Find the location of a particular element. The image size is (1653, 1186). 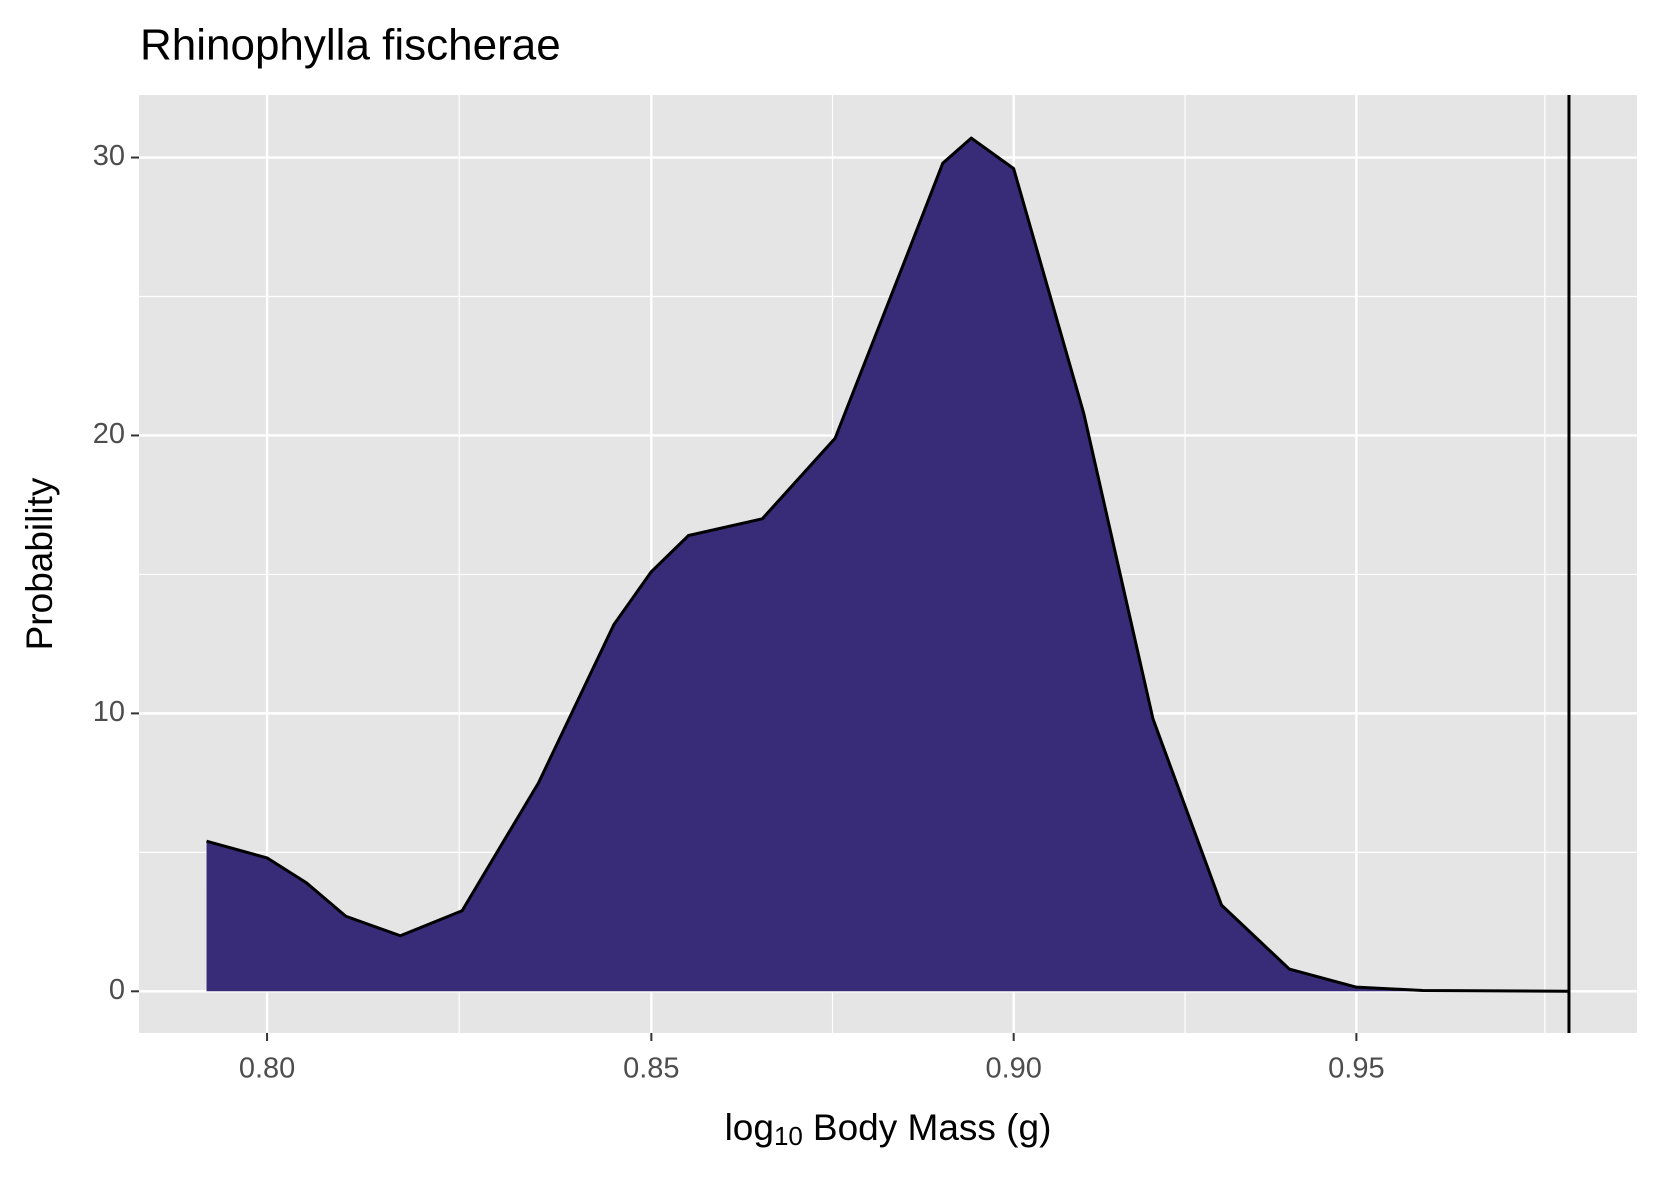

x-axis-title-rest: Body Mass (g) is located at coordinates (932, 1127).